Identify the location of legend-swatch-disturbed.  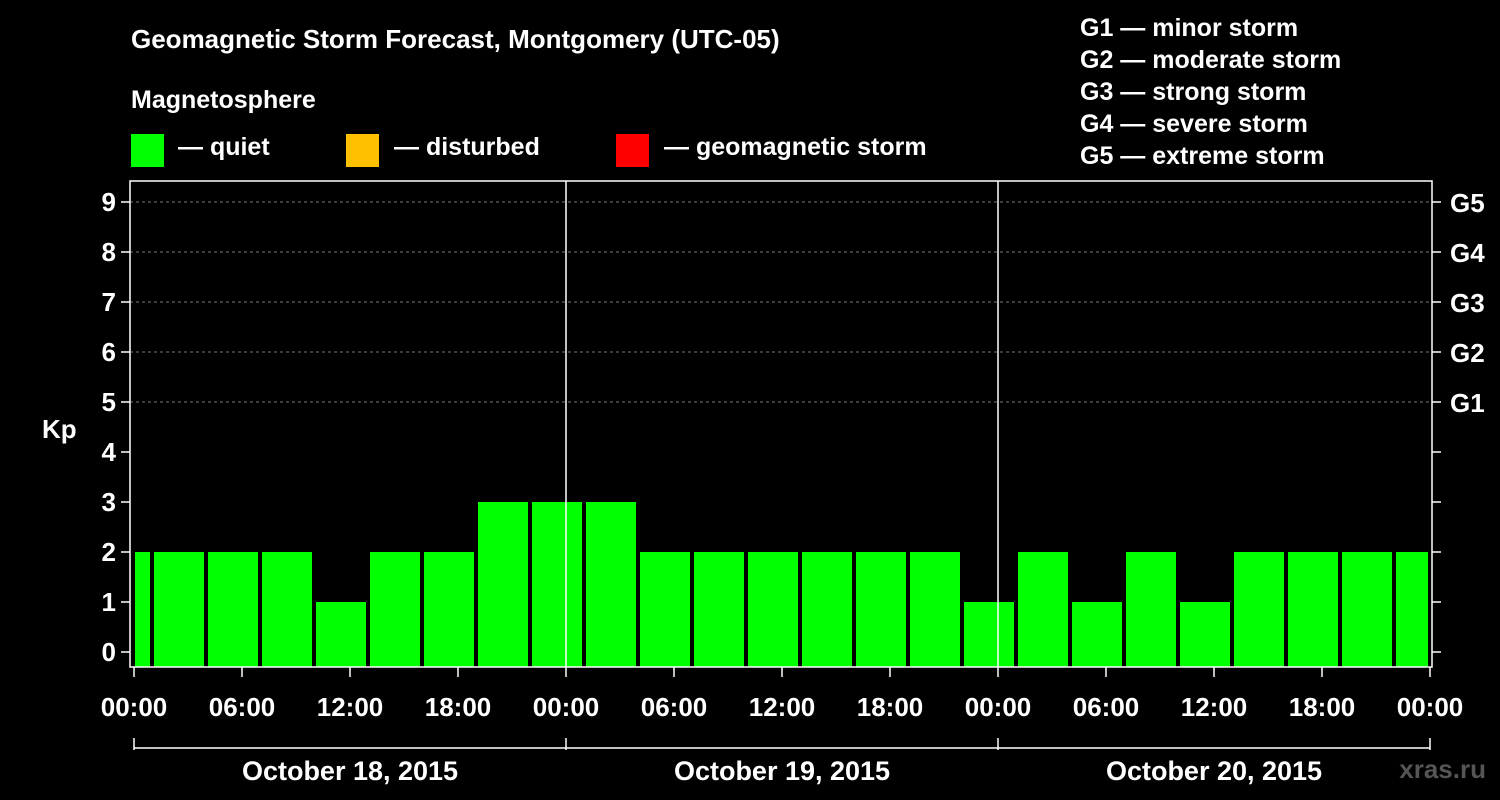
(362, 150).